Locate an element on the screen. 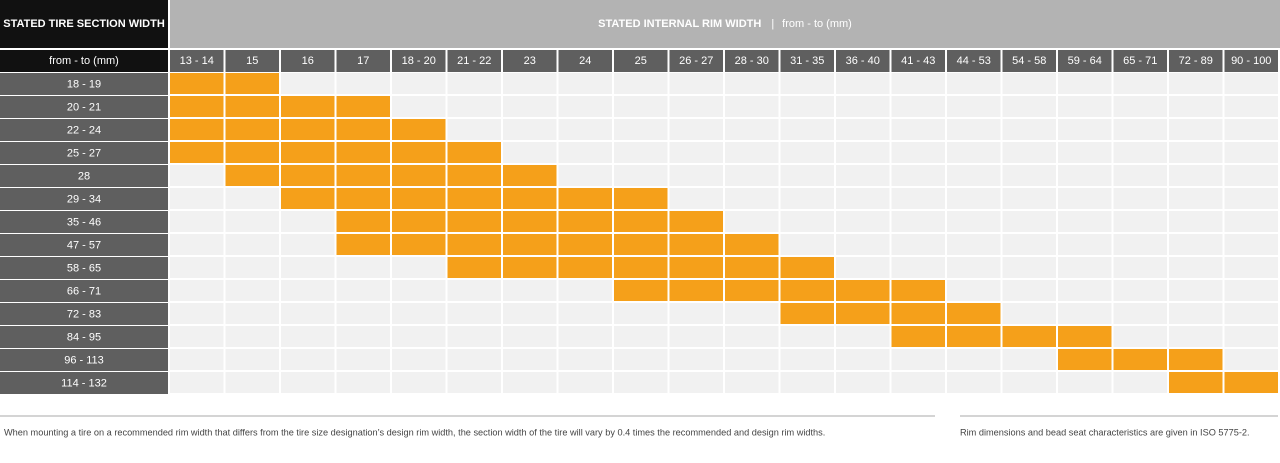 This screenshot has height=463, width=1280. row-header: 29 - 34 is located at coordinates (84, 199).